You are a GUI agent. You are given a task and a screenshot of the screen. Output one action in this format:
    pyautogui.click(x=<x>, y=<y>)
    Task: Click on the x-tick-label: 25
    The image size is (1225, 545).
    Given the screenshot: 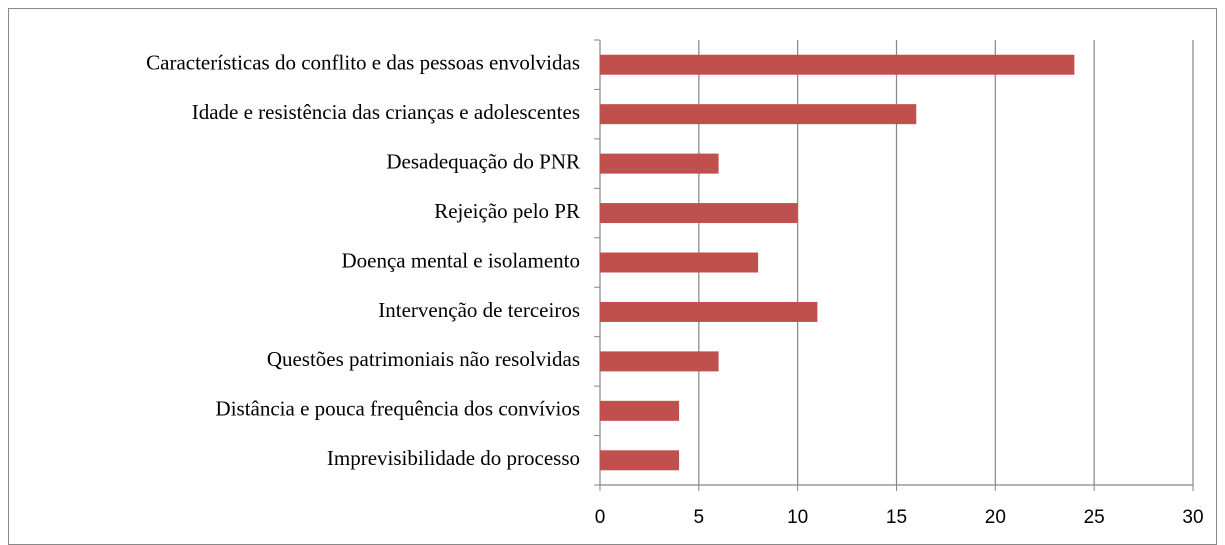 What is the action you would take?
    pyautogui.click(x=1094, y=517)
    